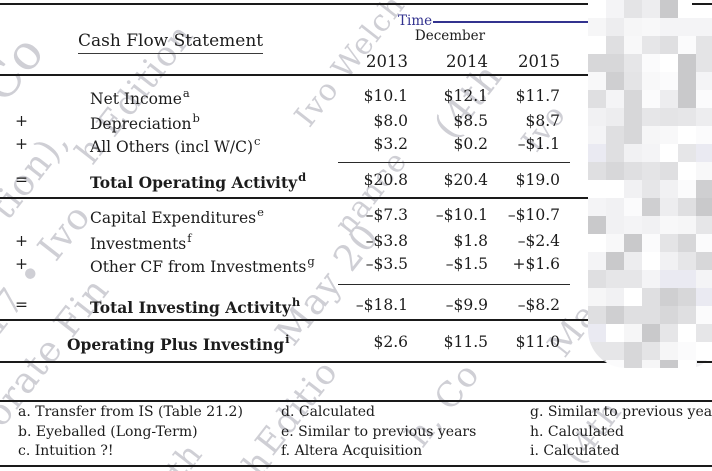  I want to click on cell-value: $8.0, so click(390, 121).